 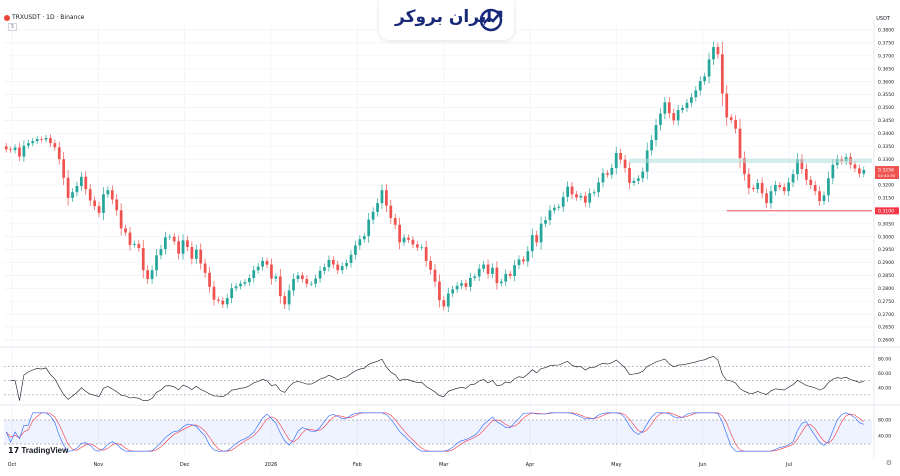 I want to click on tradingview-brand: 𝟭𝟳 TradingView, so click(x=38, y=450).